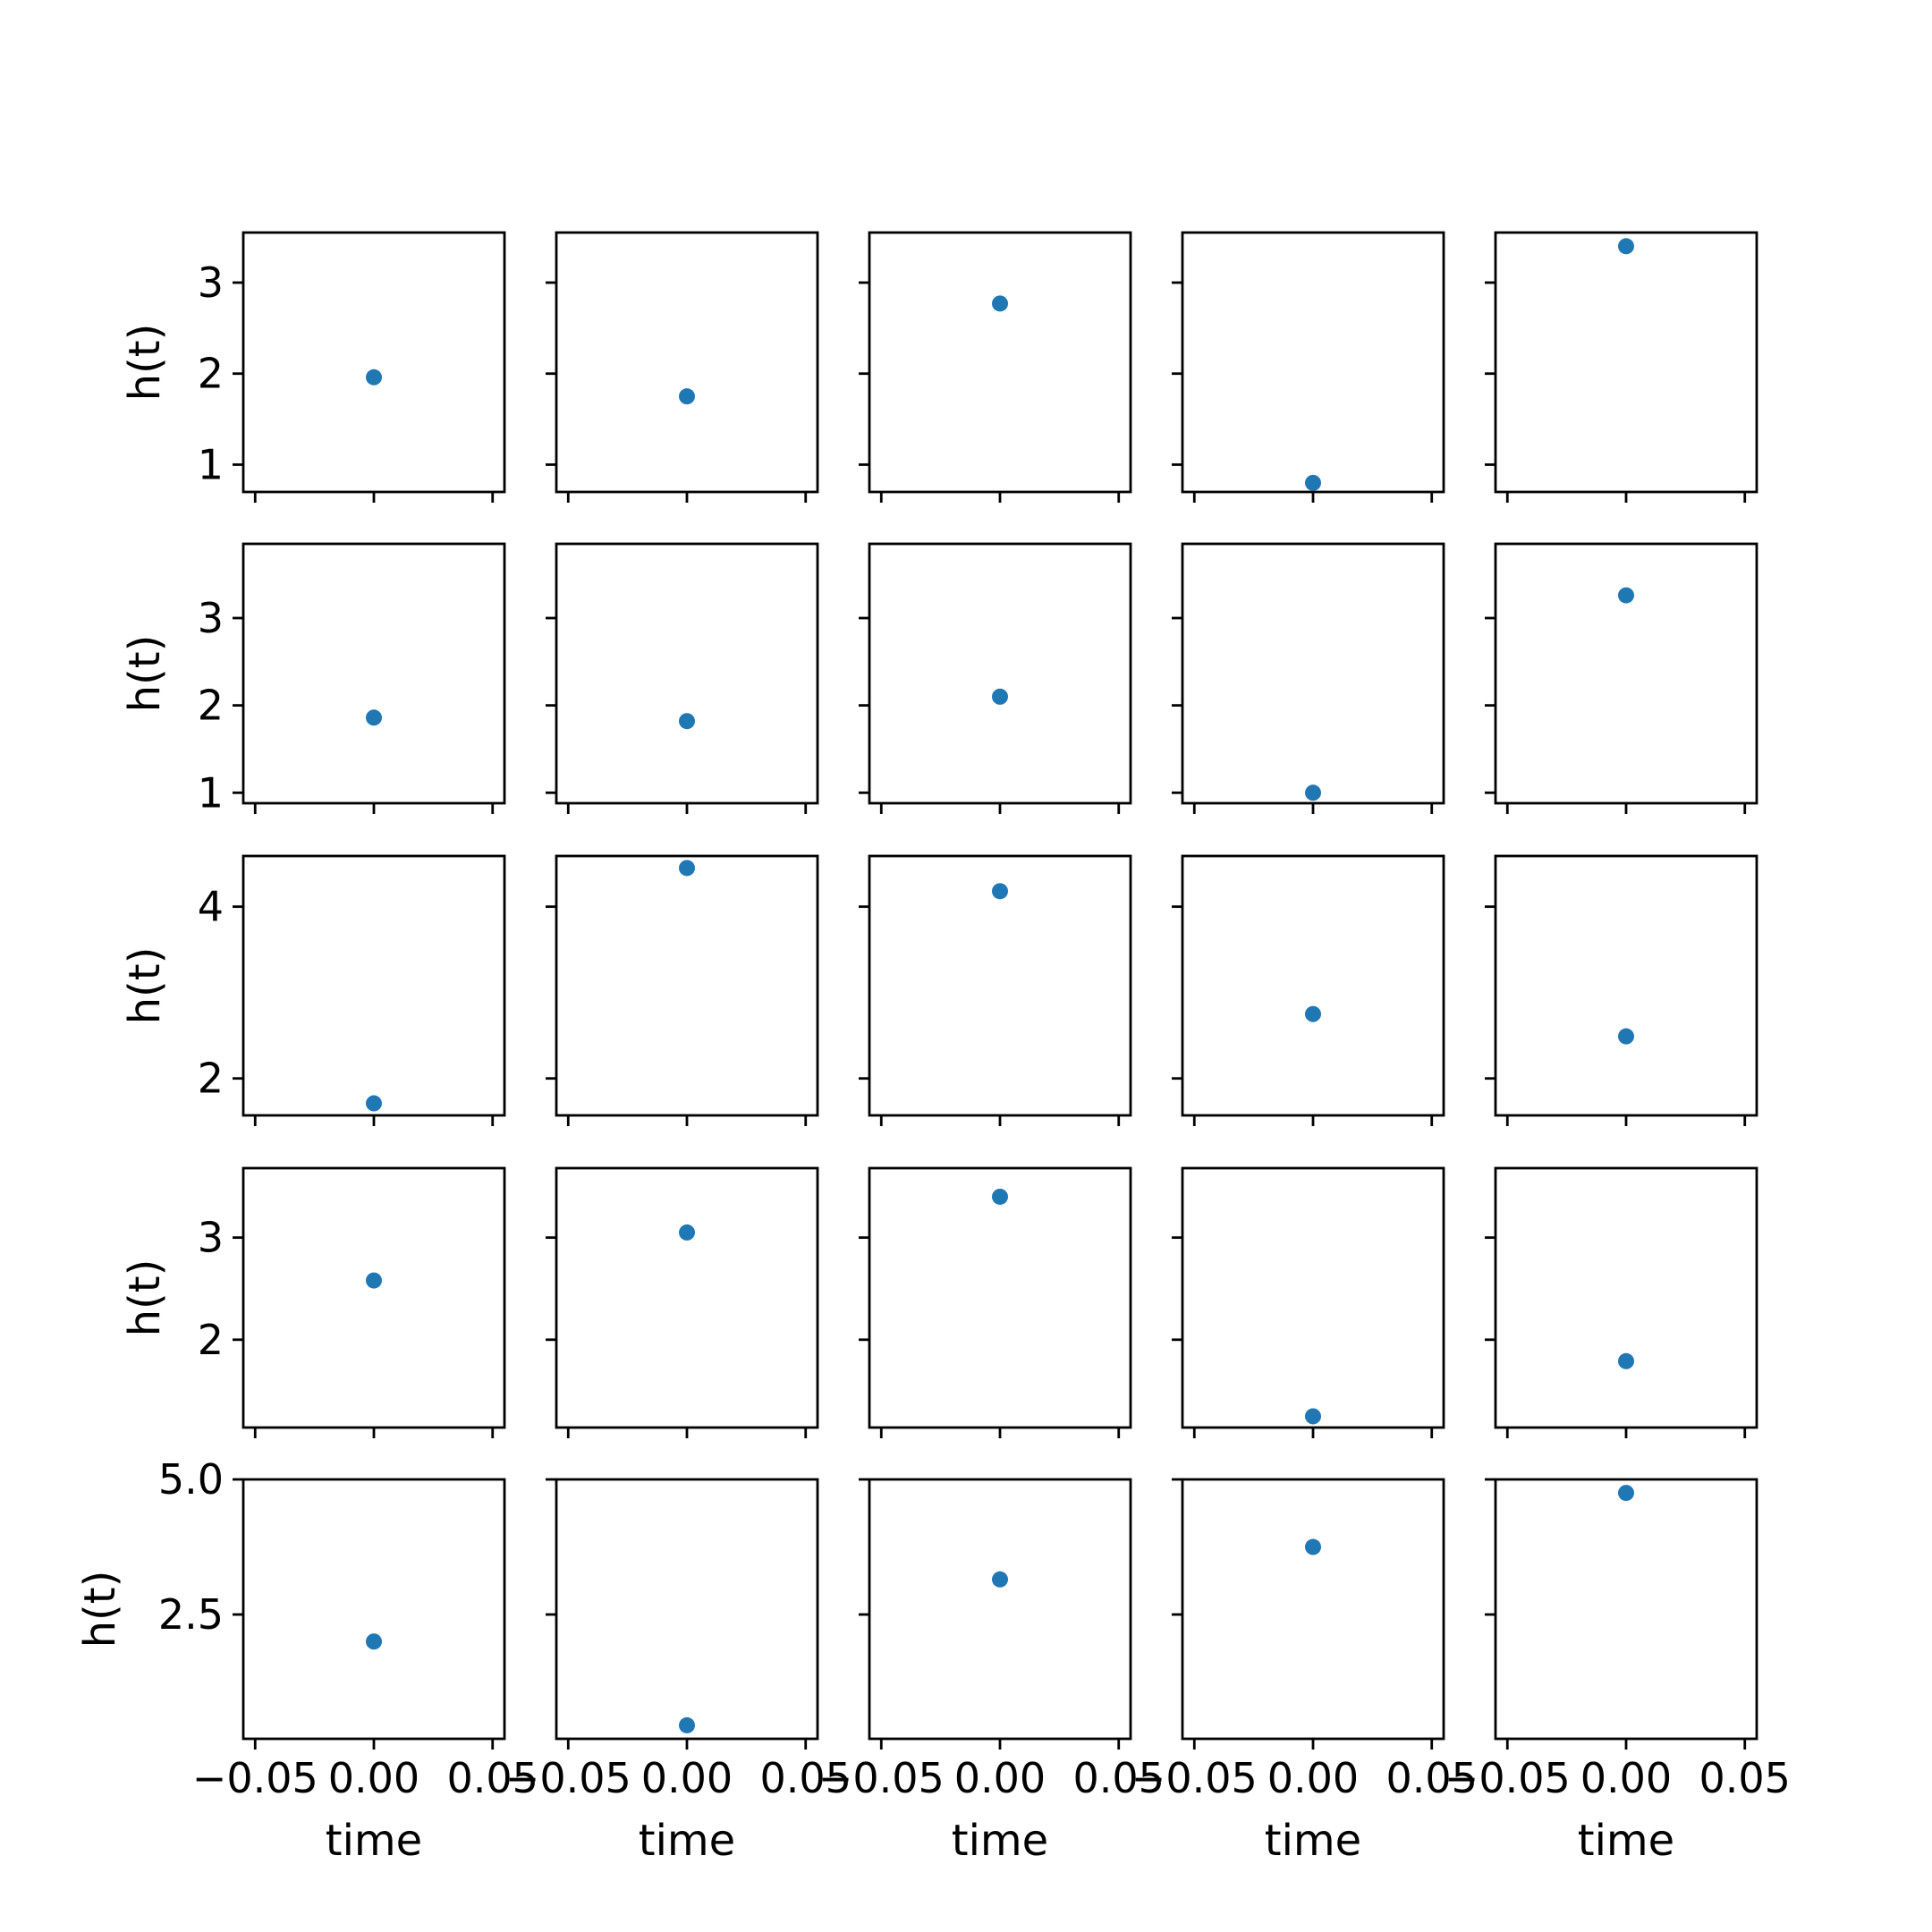 Image resolution: width=1932 pixels, height=1932 pixels. What do you see at coordinates (1313, 1416) in the screenshot?
I see `data-point-r4c4` at bounding box center [1313, 1416].